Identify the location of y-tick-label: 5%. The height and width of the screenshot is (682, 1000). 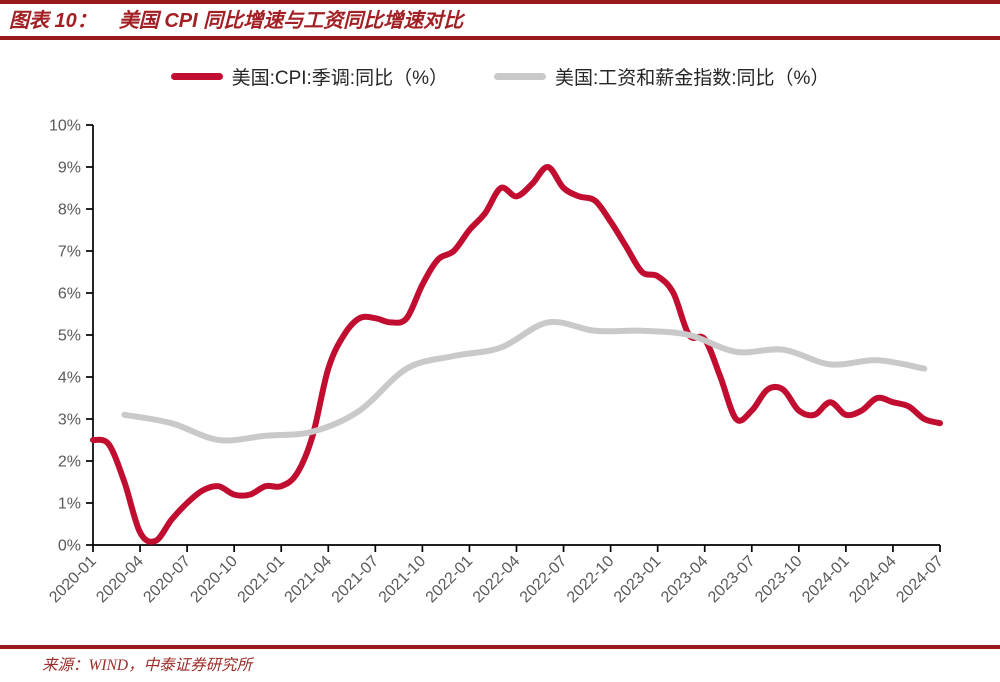
(69, 336).